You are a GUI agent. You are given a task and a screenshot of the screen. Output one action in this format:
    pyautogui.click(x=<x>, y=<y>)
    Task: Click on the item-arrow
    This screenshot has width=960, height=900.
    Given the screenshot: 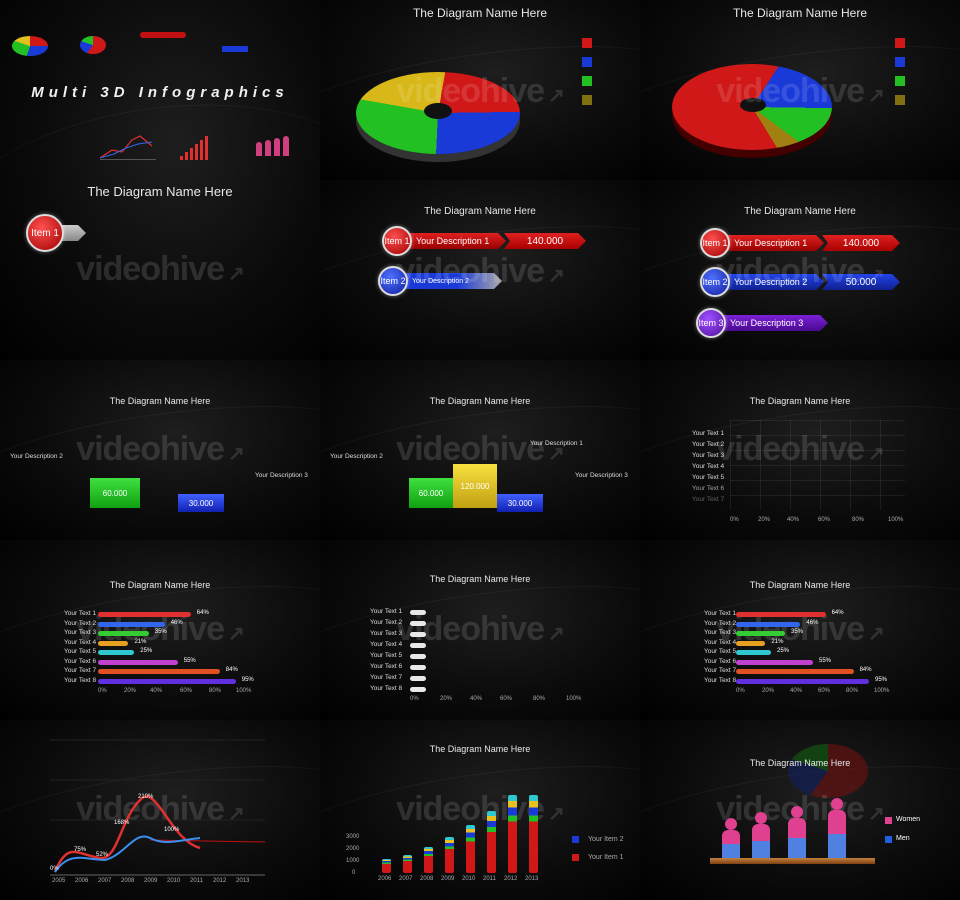 What is the action you would take?
    pyautogui.click(x=72, y=233)
    